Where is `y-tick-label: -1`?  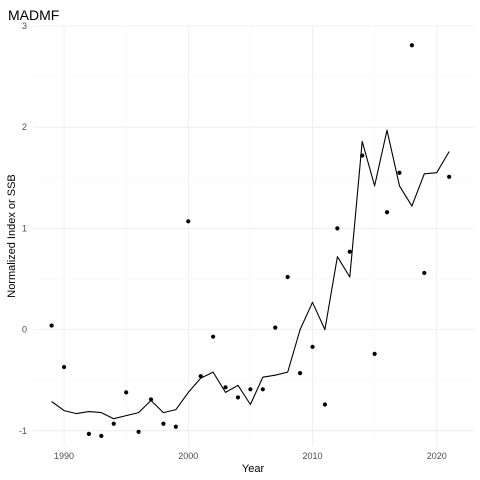 y-tick-label: -1 is located at coordinates (23, 431).